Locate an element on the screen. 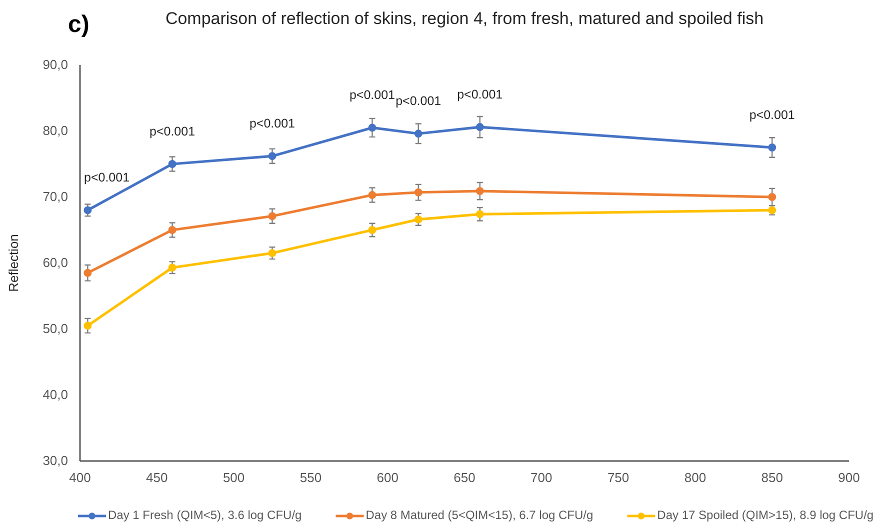  x-tick-label: 400 is located at coordinates (80, 478).